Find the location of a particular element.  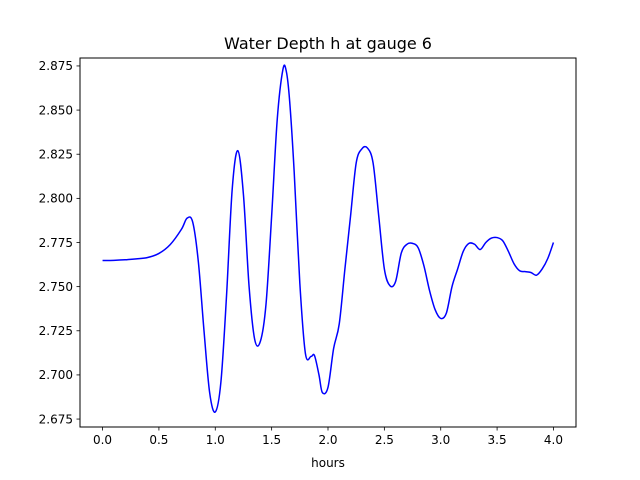

y-tick-label: 2.825 is located at coordinates (56, 155).